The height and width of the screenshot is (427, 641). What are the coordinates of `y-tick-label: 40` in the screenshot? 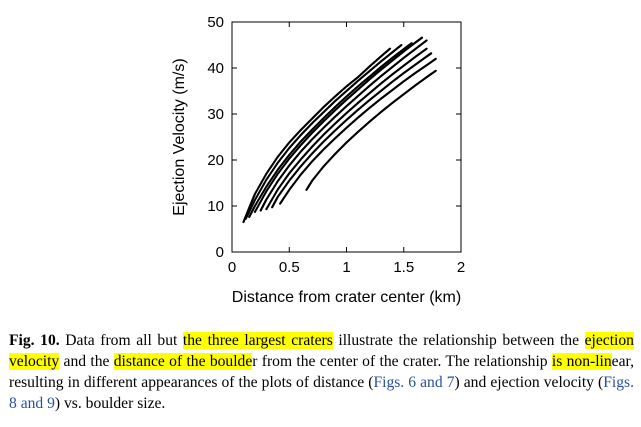 It's located at (215, 68).